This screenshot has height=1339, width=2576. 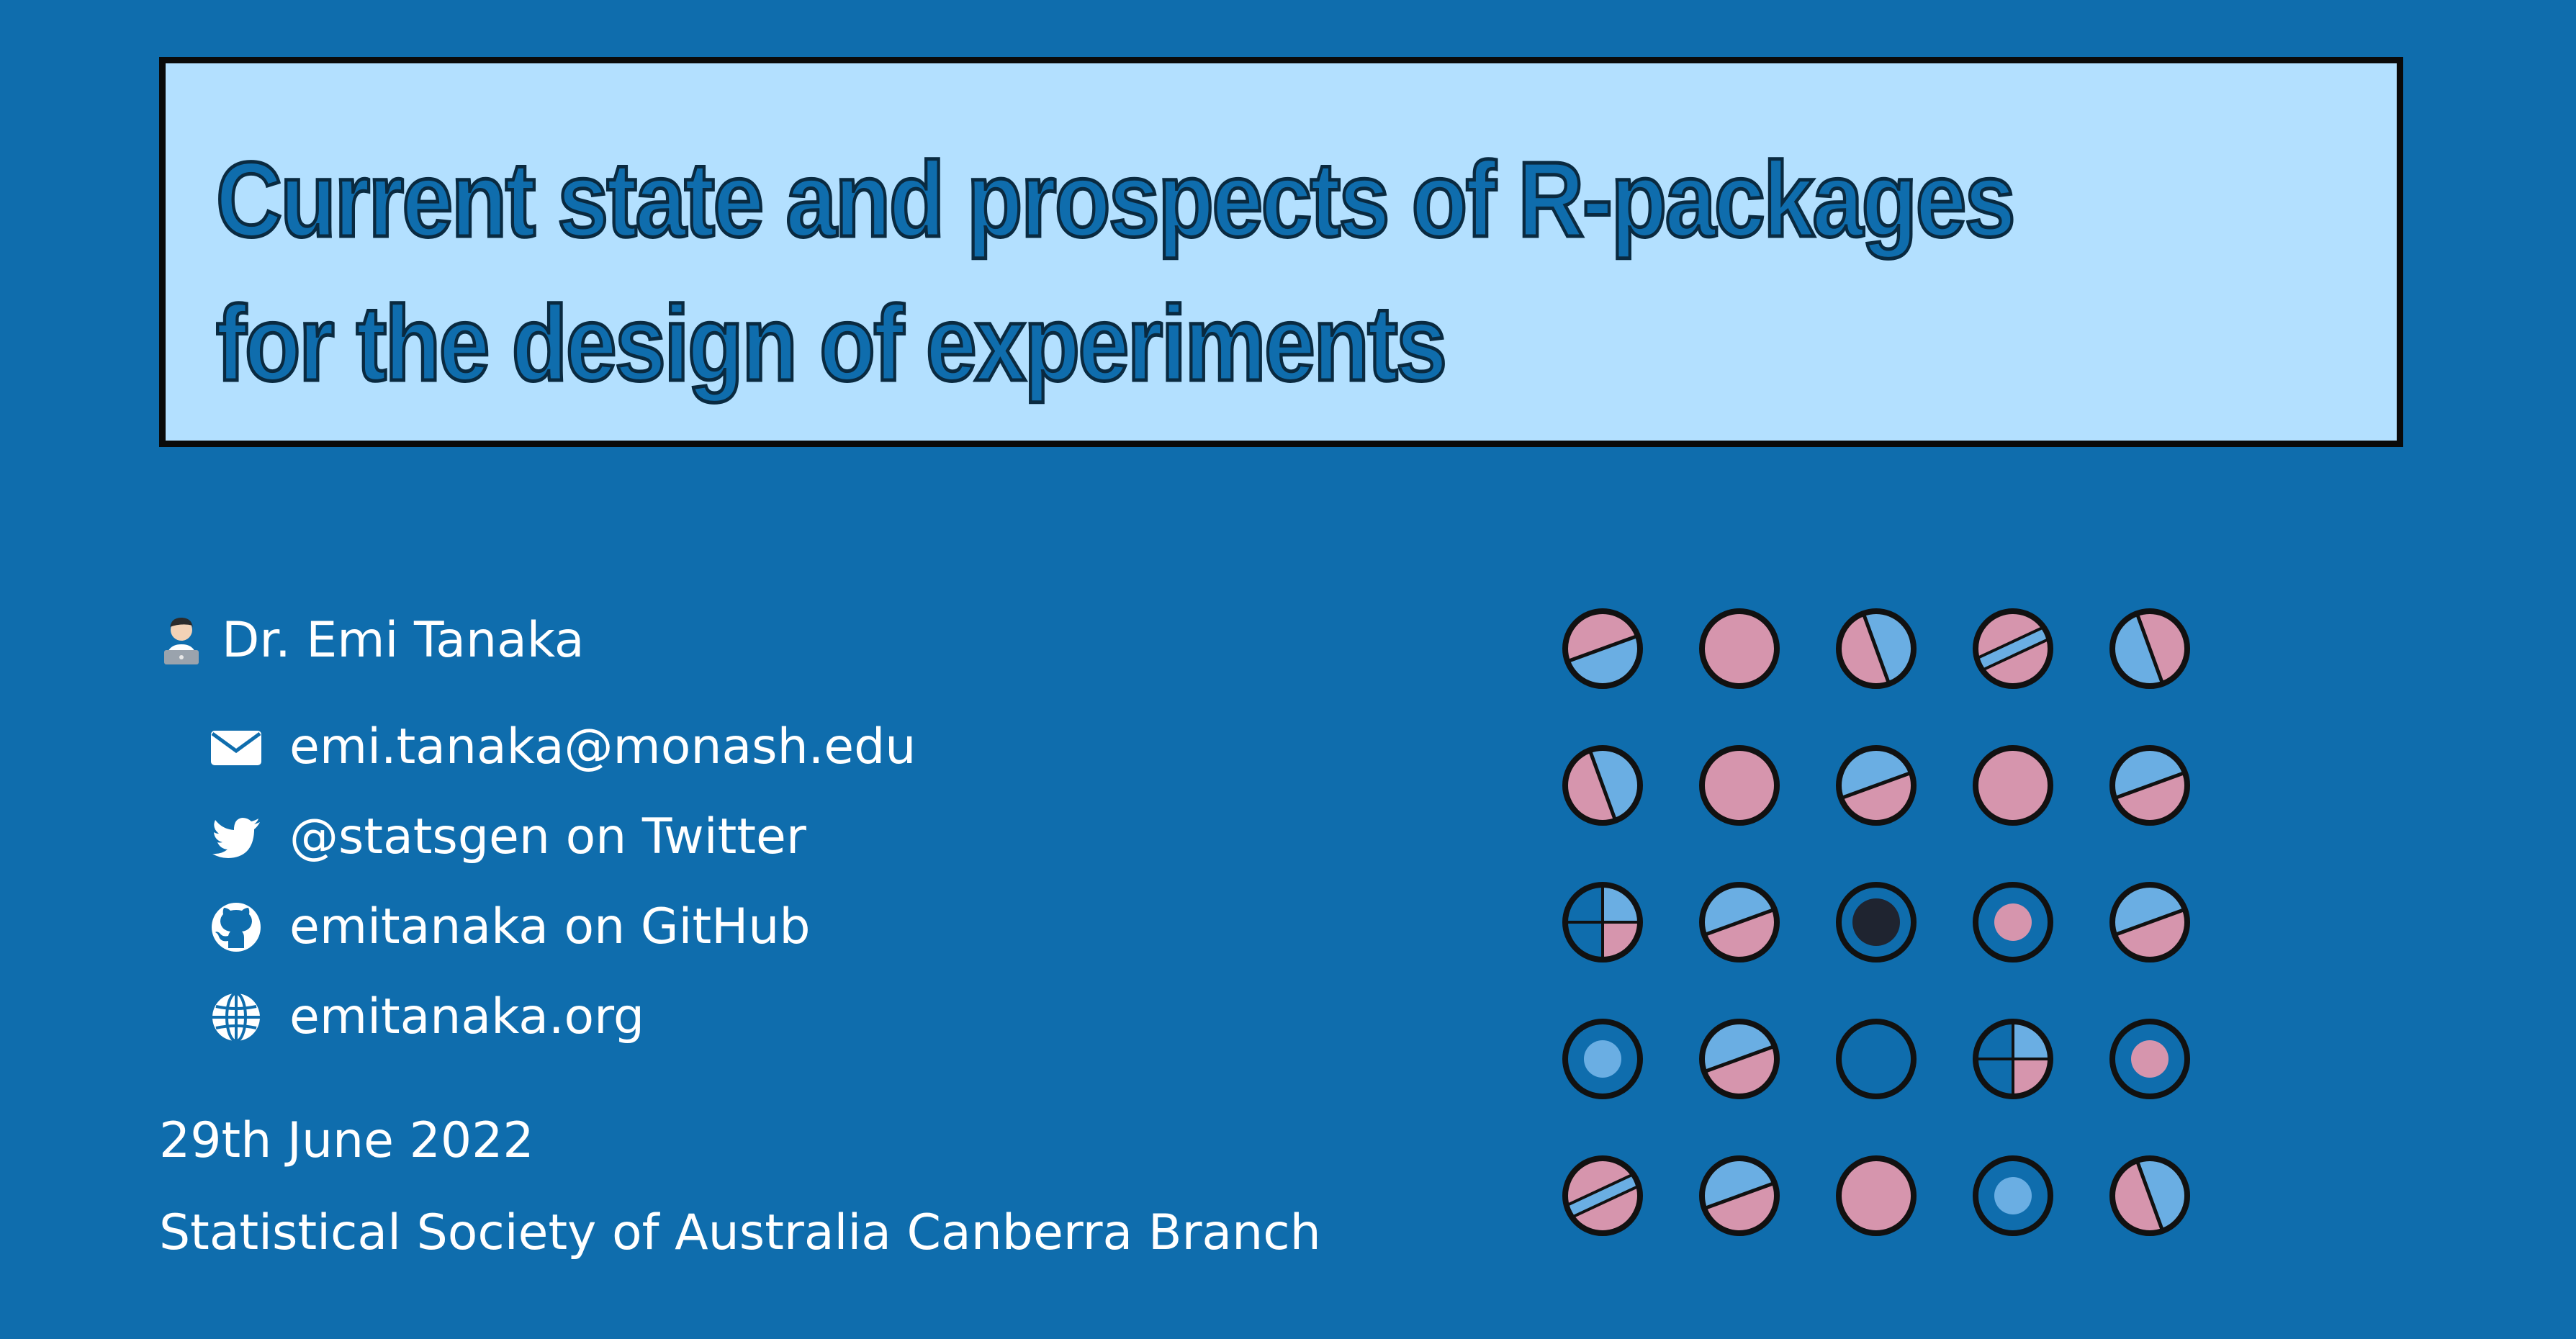 I want to click on author: Dr. Emi Tanaka, so click(x=372, y=640).